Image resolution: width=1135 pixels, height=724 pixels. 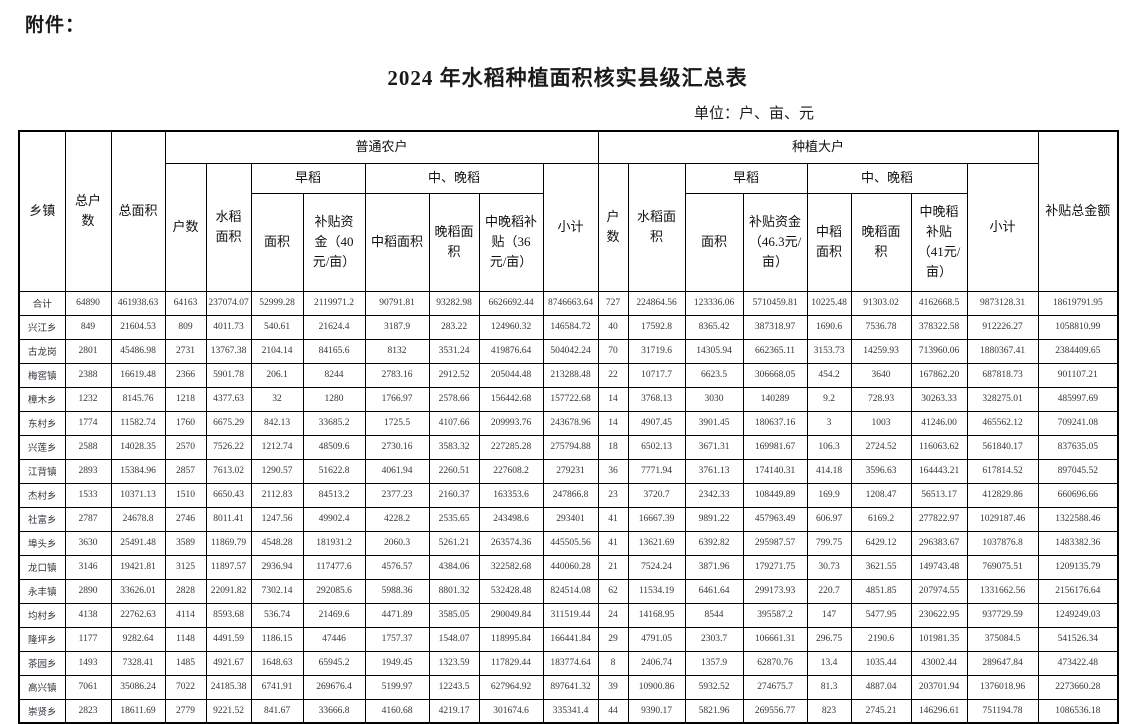 What do you see at coordinates (228, 543) in the screenshot?
I see `value-cell: 11869.79` at bounding box center [228, 543].